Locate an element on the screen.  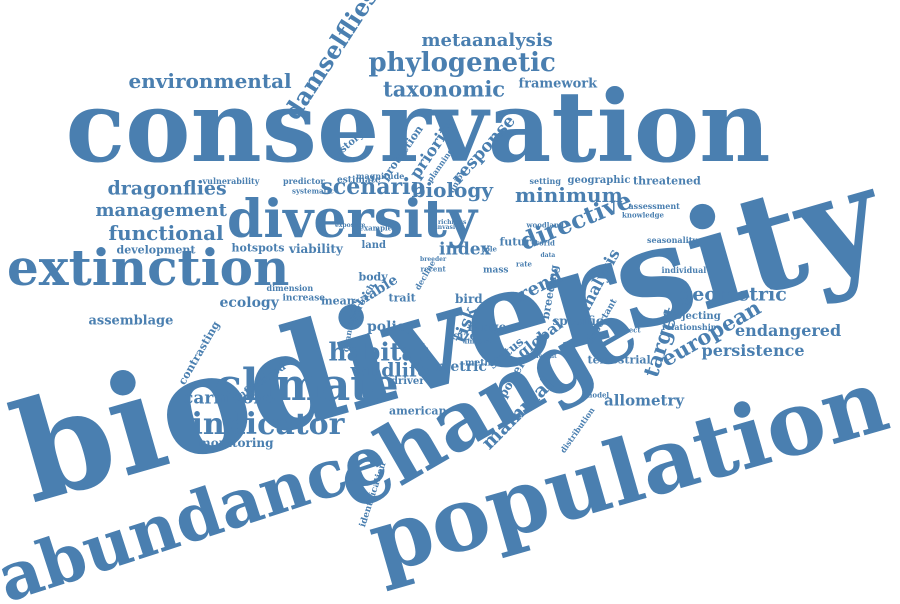
word-taxonomic: taxonomic is located at coordinates (444, 89).